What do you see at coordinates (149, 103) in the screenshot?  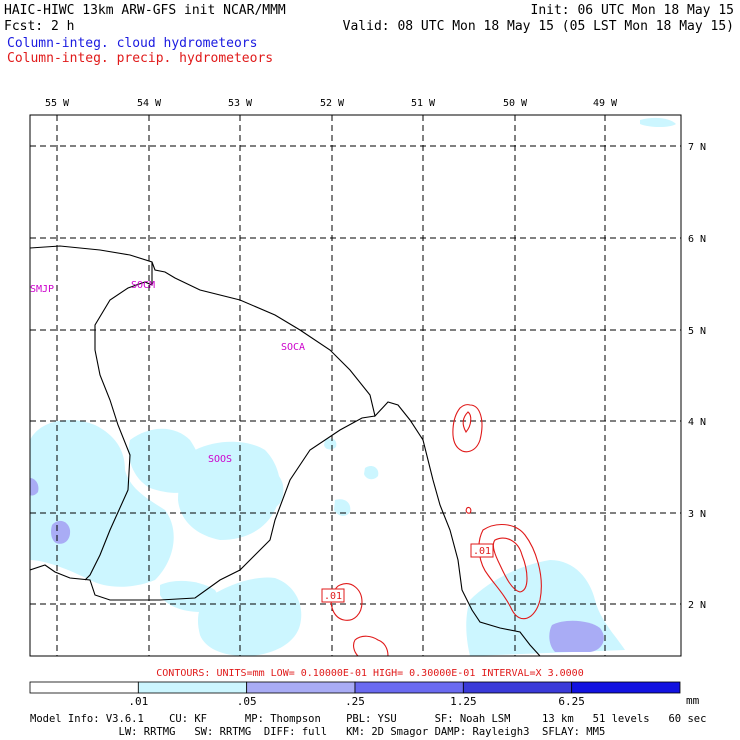 I see `lon-label: 54 W` at bounding box center [149, 103].